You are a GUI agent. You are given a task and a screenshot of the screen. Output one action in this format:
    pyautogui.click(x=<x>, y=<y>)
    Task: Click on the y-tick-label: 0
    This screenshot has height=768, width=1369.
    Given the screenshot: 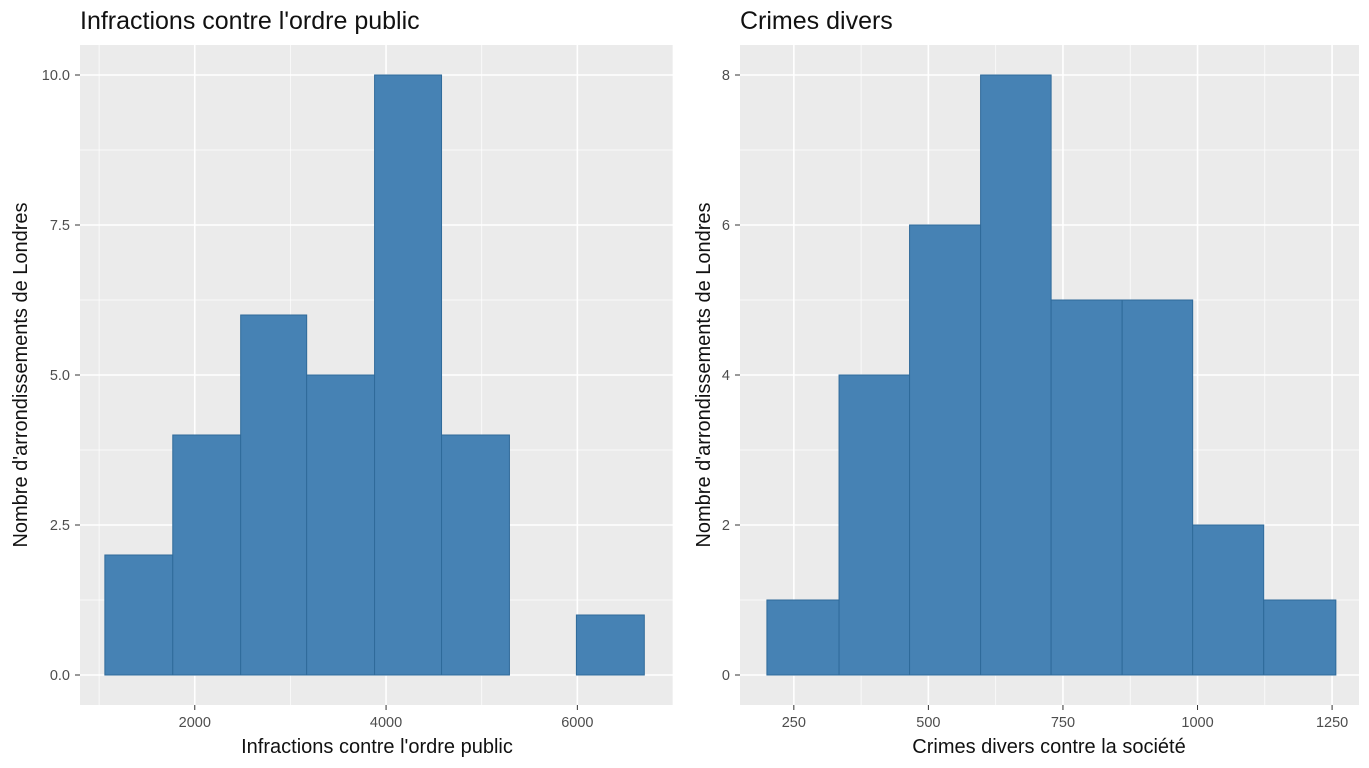 What is the action you would take?
    pyautogui.click(x=726, y=676)
    